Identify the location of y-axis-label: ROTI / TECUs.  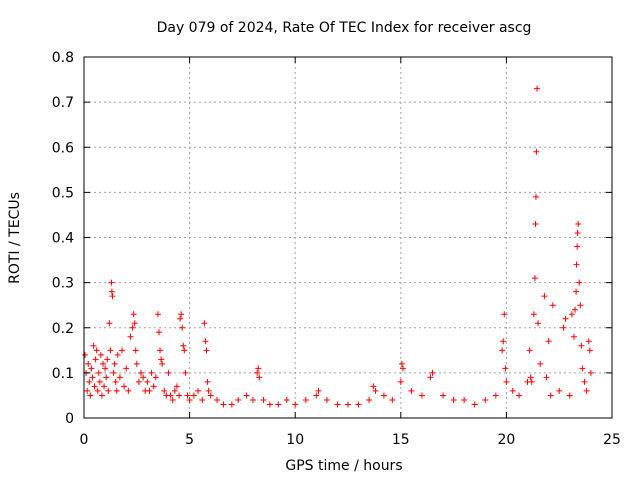
(15, 238).